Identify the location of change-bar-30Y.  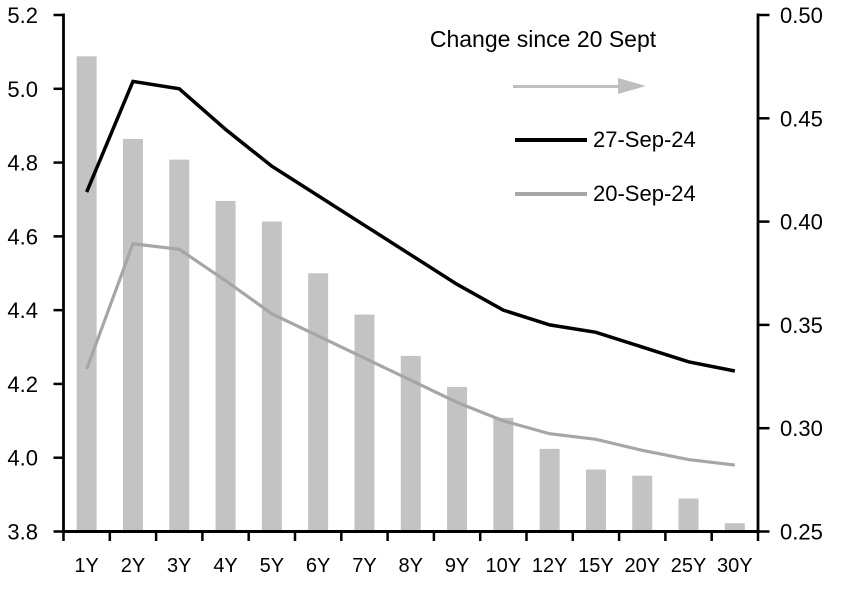
(734, 527).